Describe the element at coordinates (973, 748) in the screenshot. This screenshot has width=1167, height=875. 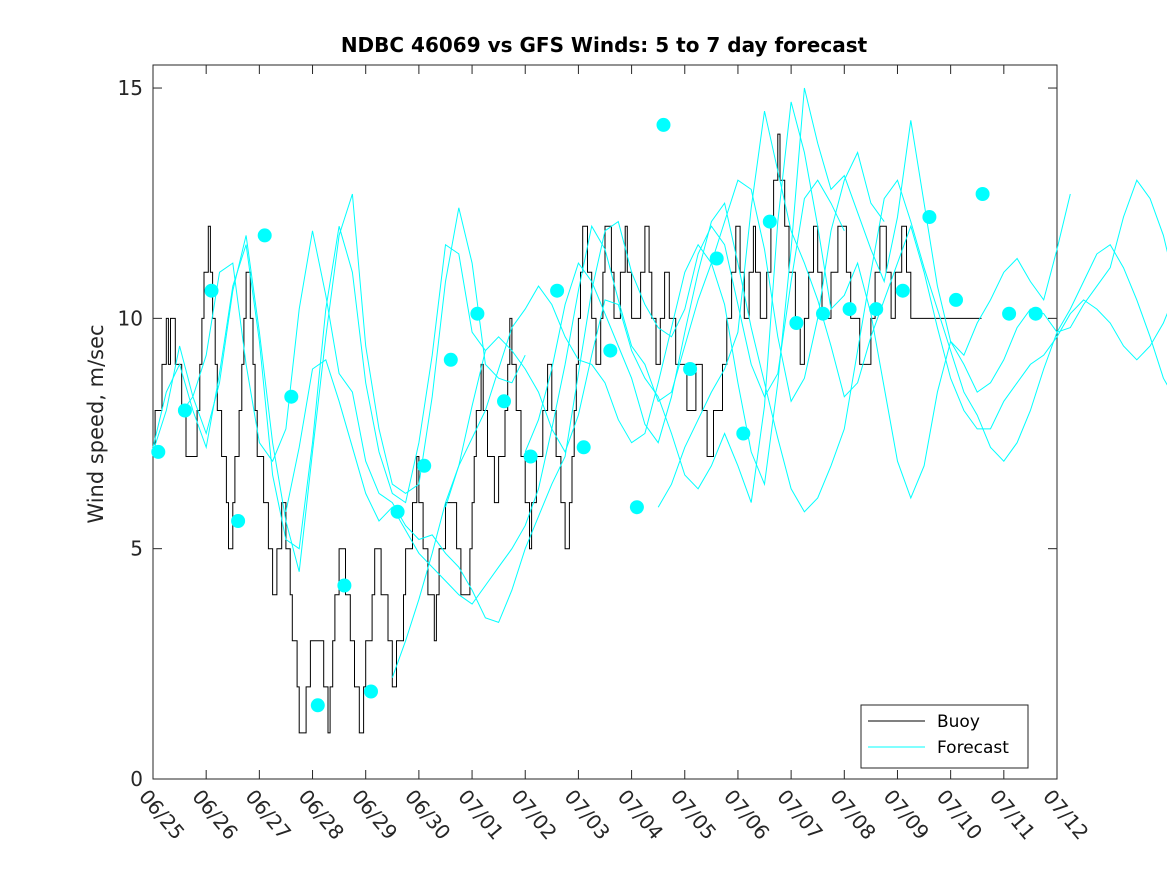
I see `legend-forecast-label: Forecast` at that location.